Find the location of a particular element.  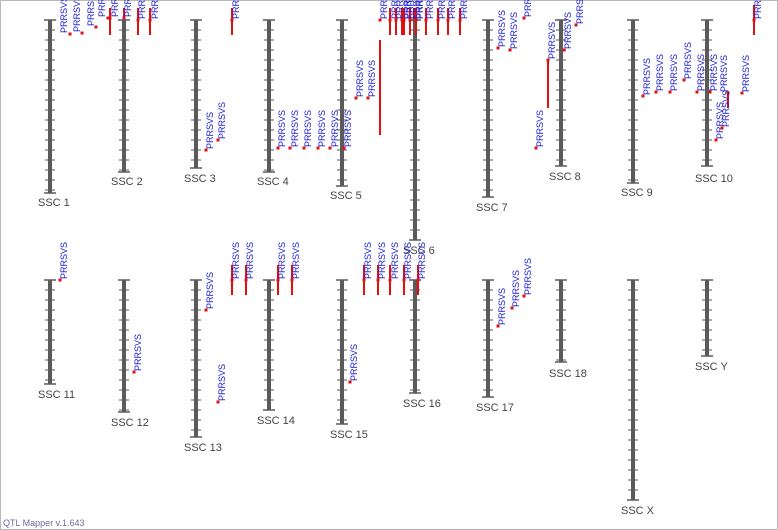

chromosome-label: SSC 16 is located at coordinates (422, 404).